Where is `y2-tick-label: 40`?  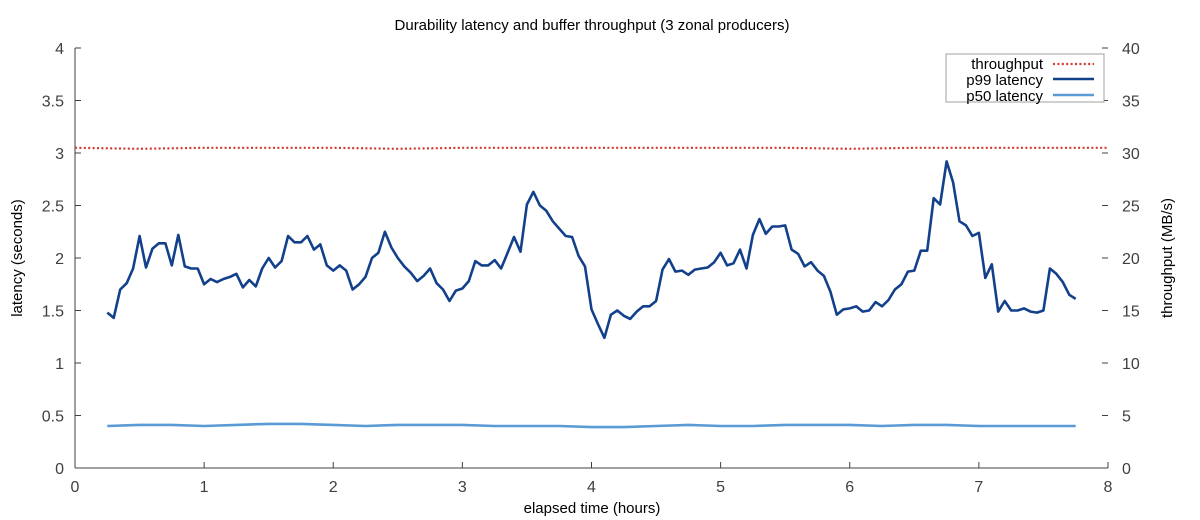 y2-tick-label: 40 is located at coordinates (1131, 49).